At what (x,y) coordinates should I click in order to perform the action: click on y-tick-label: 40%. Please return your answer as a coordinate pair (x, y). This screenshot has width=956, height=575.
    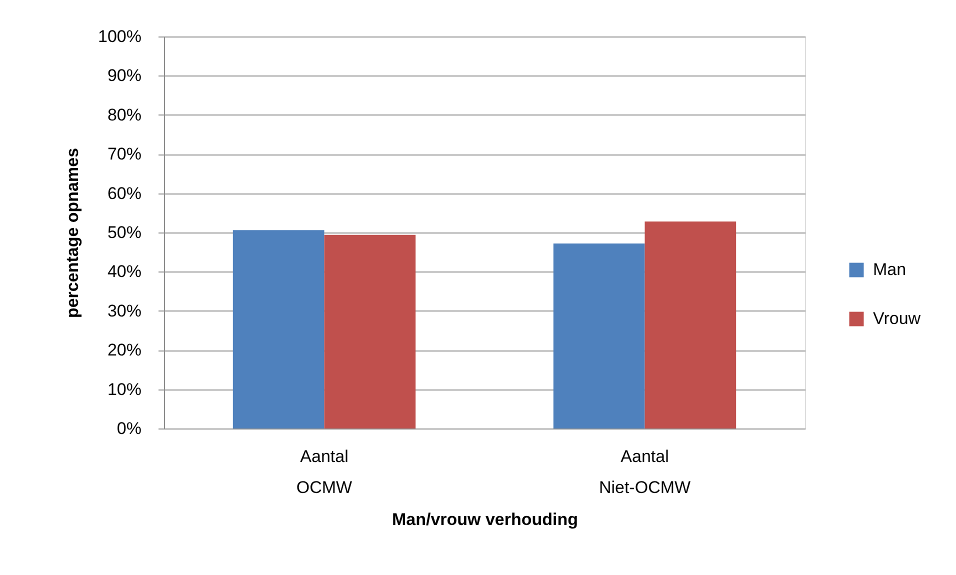
    Looking at the image, I should click on (124, 272).